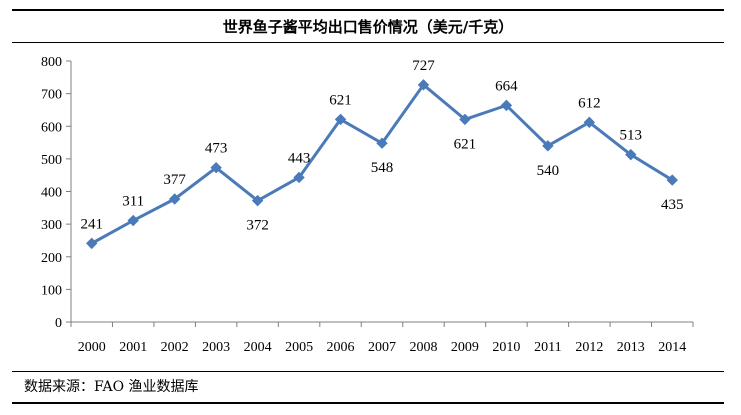  What do you see at coordinates (58, 323) in the screenshot?
I see `y-tick-label: 0` at bounding box center [58, 323].